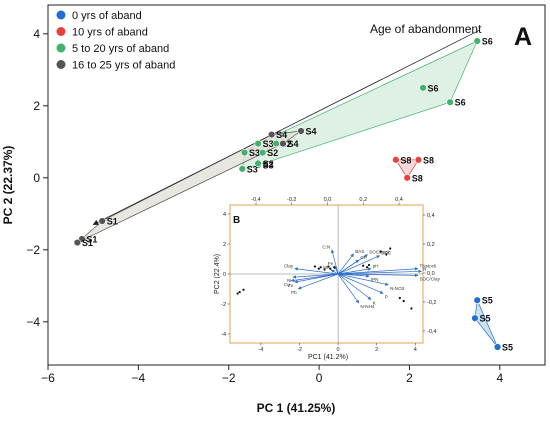 The image size is (550, 422). What do you see at coordinates (386, 296) in the screenshot?
I see `loading-label-16: P` at bounding box center [386, 296].